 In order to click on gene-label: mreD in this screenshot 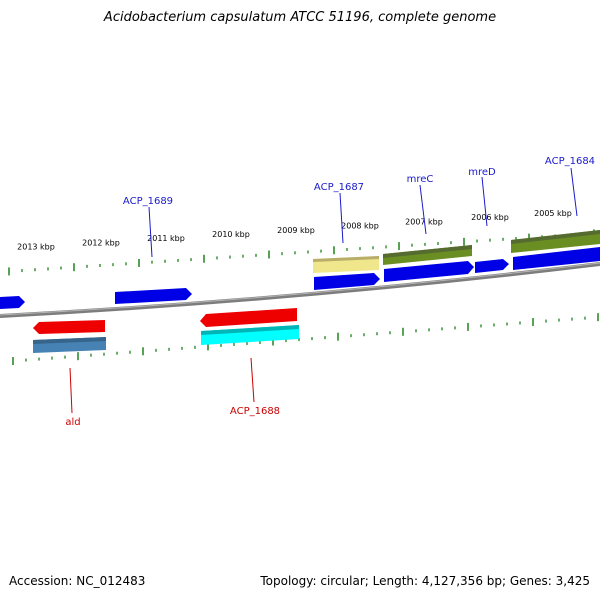, I will do `click(482, 172)`.